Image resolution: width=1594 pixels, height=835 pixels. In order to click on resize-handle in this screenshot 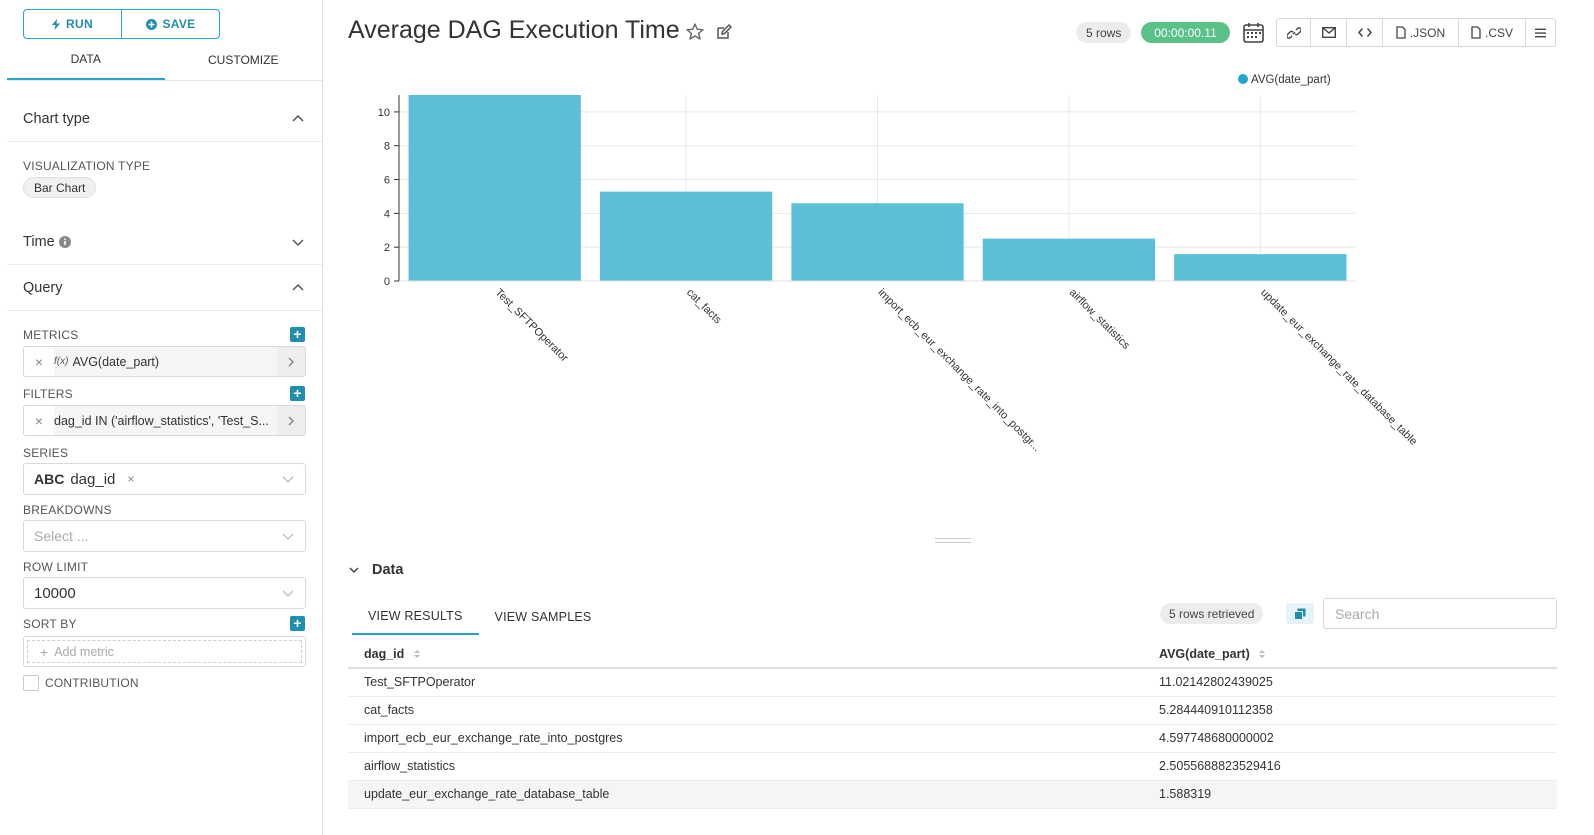, I will do `click(953, 540)`.